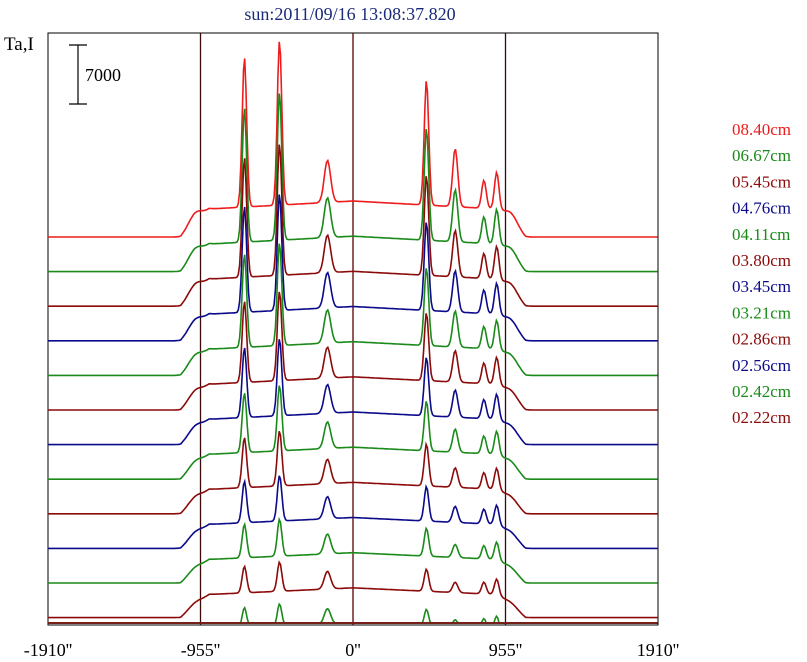 This screenshot has height=662, width=807. I want to click on legend-item-4: 04.11cm, so click(761, 234).